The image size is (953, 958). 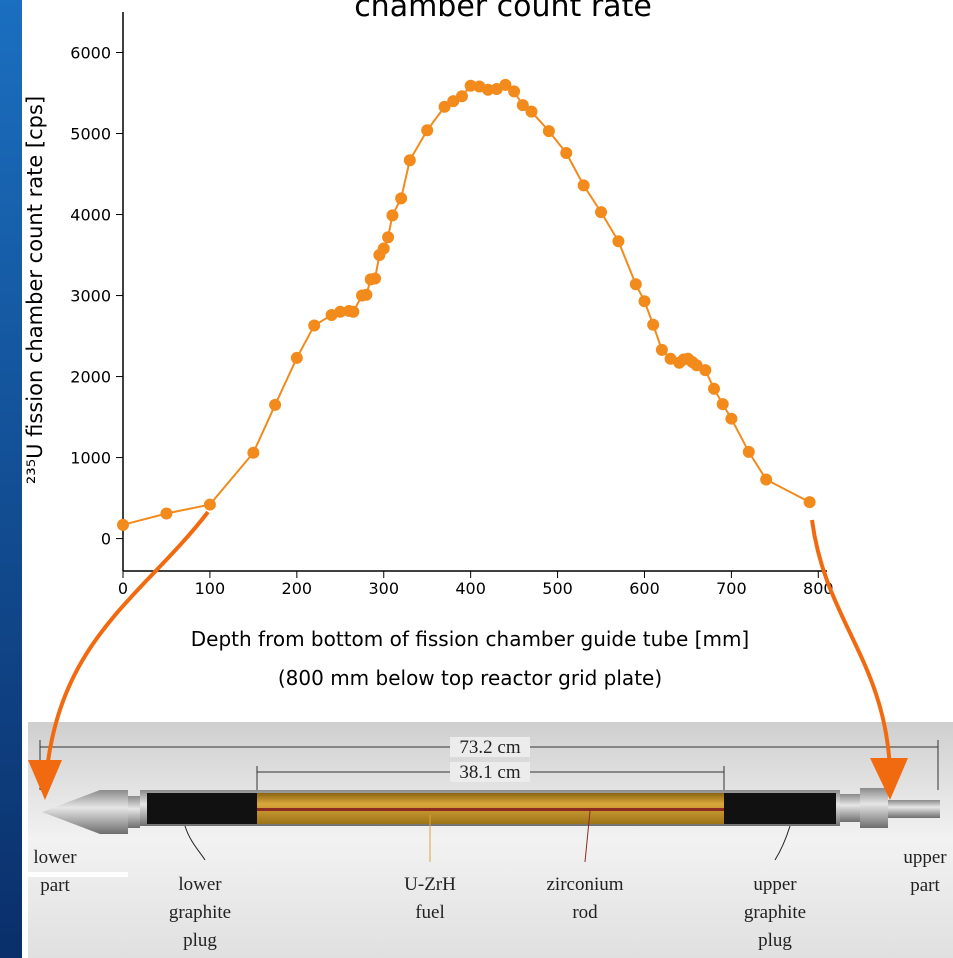 I want to click on dimension-label: 73.2 cm, so click(x=489, y=747).